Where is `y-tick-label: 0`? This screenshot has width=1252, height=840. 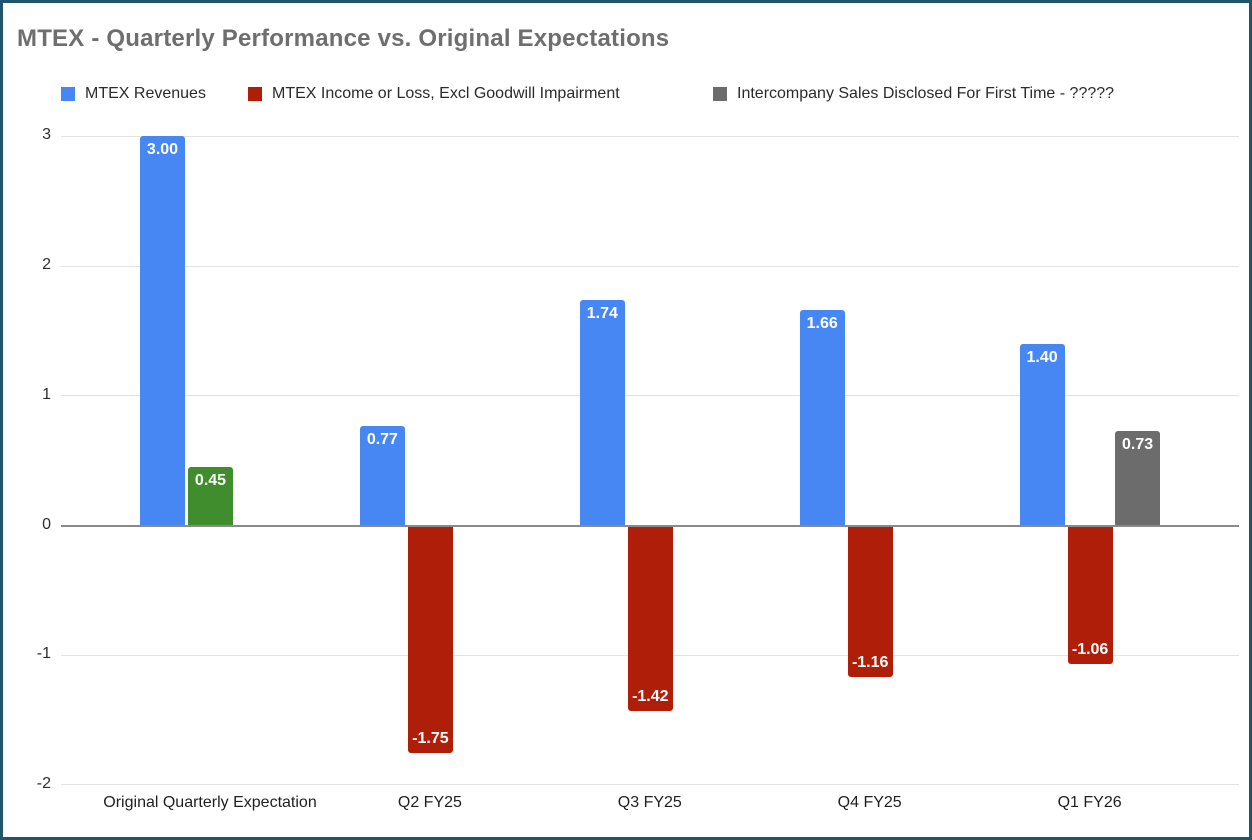
y-tick-label: 0 is located at coordinates (46, 524).